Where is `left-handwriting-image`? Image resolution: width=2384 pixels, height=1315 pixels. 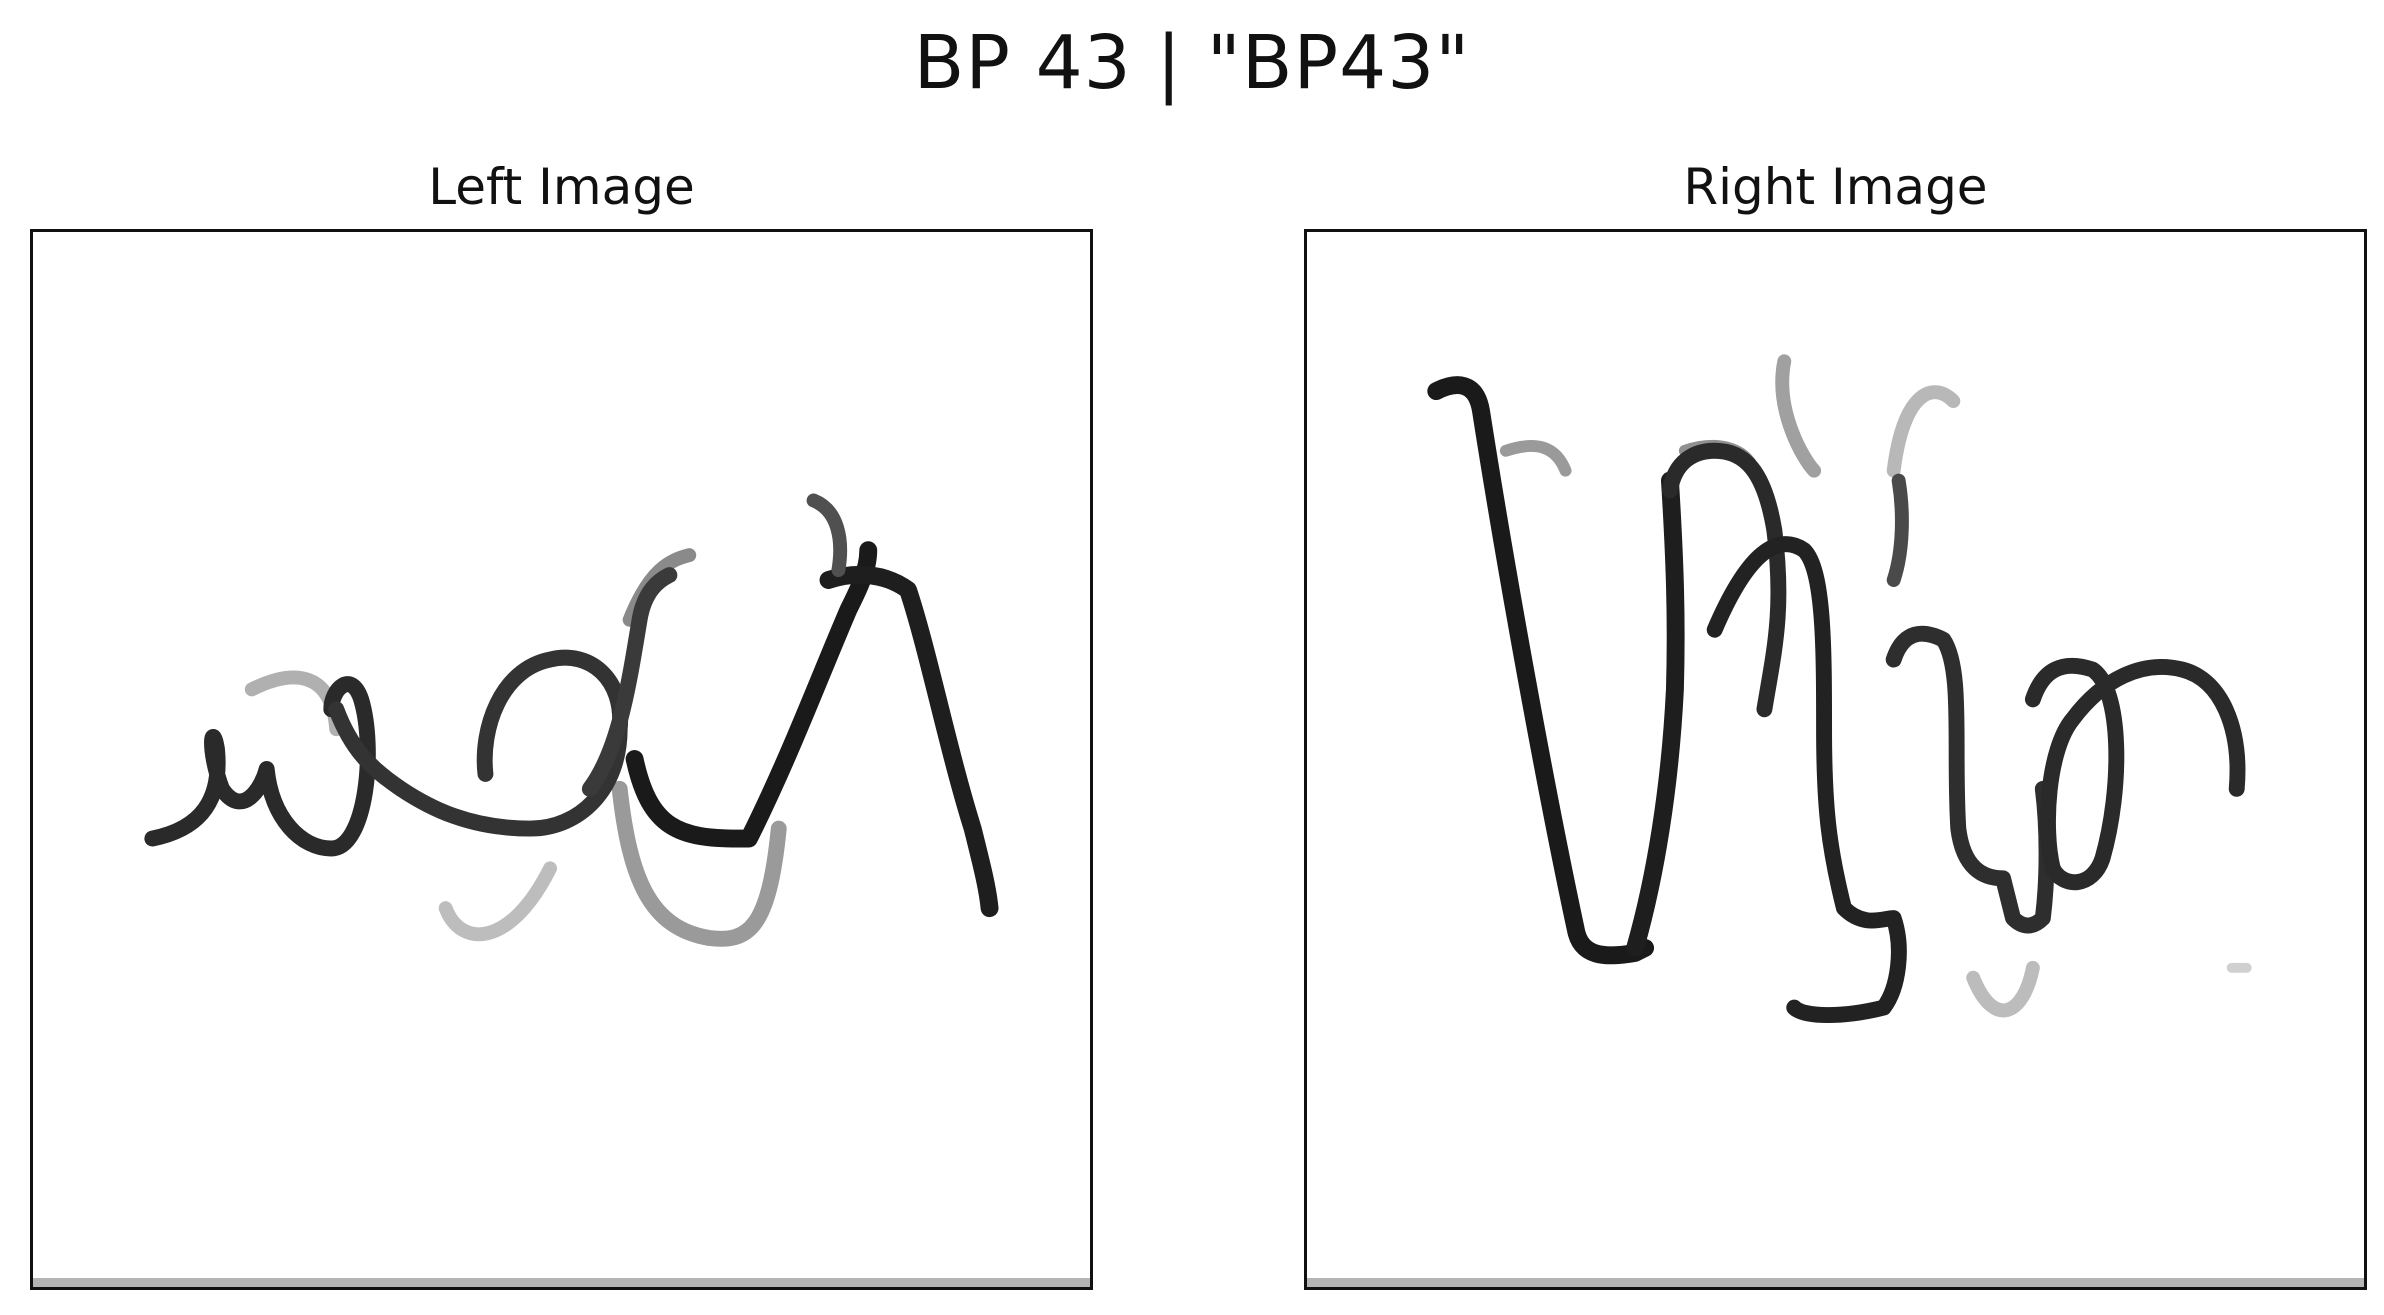
left-handwriting-image is located at coordinates (571, 720).